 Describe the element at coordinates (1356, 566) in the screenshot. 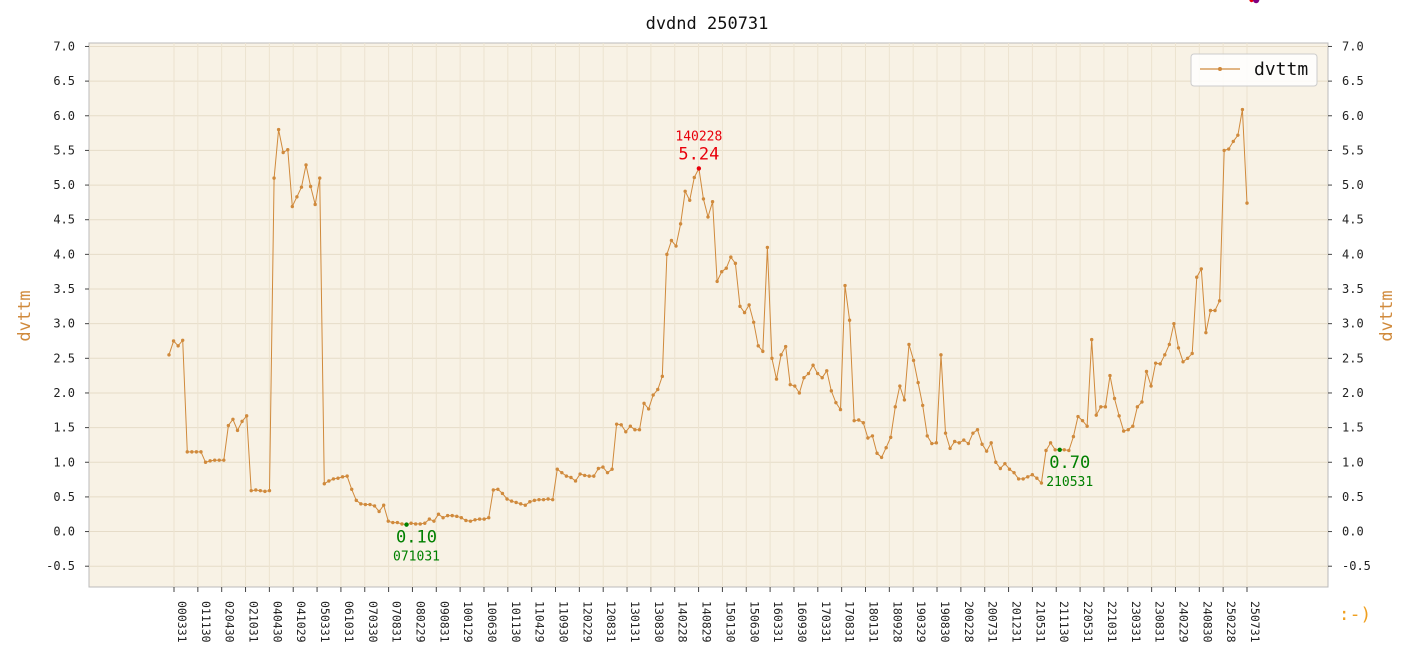

I see `y-tick-label-right: -0.5` at that location.